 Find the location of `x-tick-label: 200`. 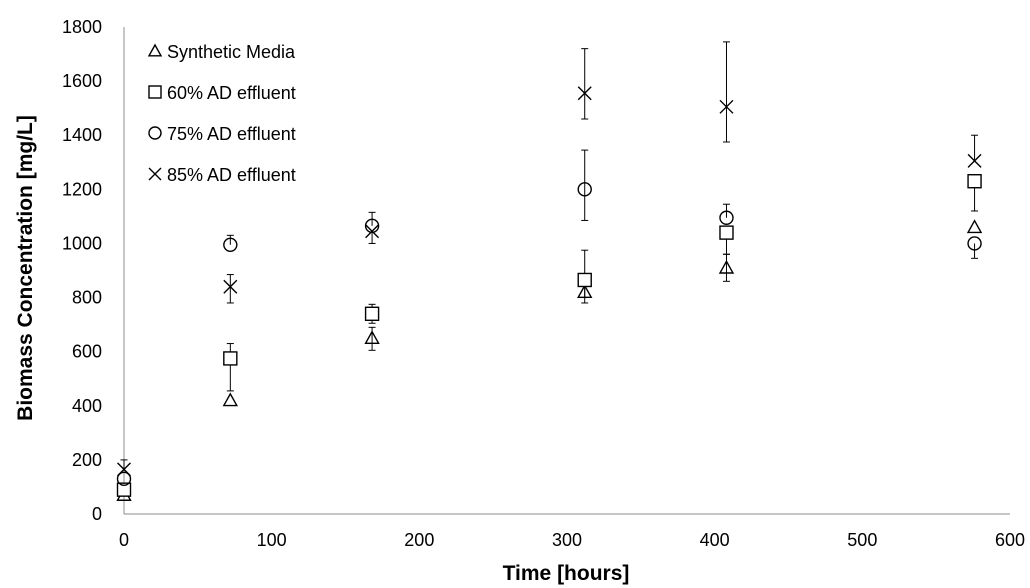

x-tick-label: 200 is located at coordinates (419, 540).